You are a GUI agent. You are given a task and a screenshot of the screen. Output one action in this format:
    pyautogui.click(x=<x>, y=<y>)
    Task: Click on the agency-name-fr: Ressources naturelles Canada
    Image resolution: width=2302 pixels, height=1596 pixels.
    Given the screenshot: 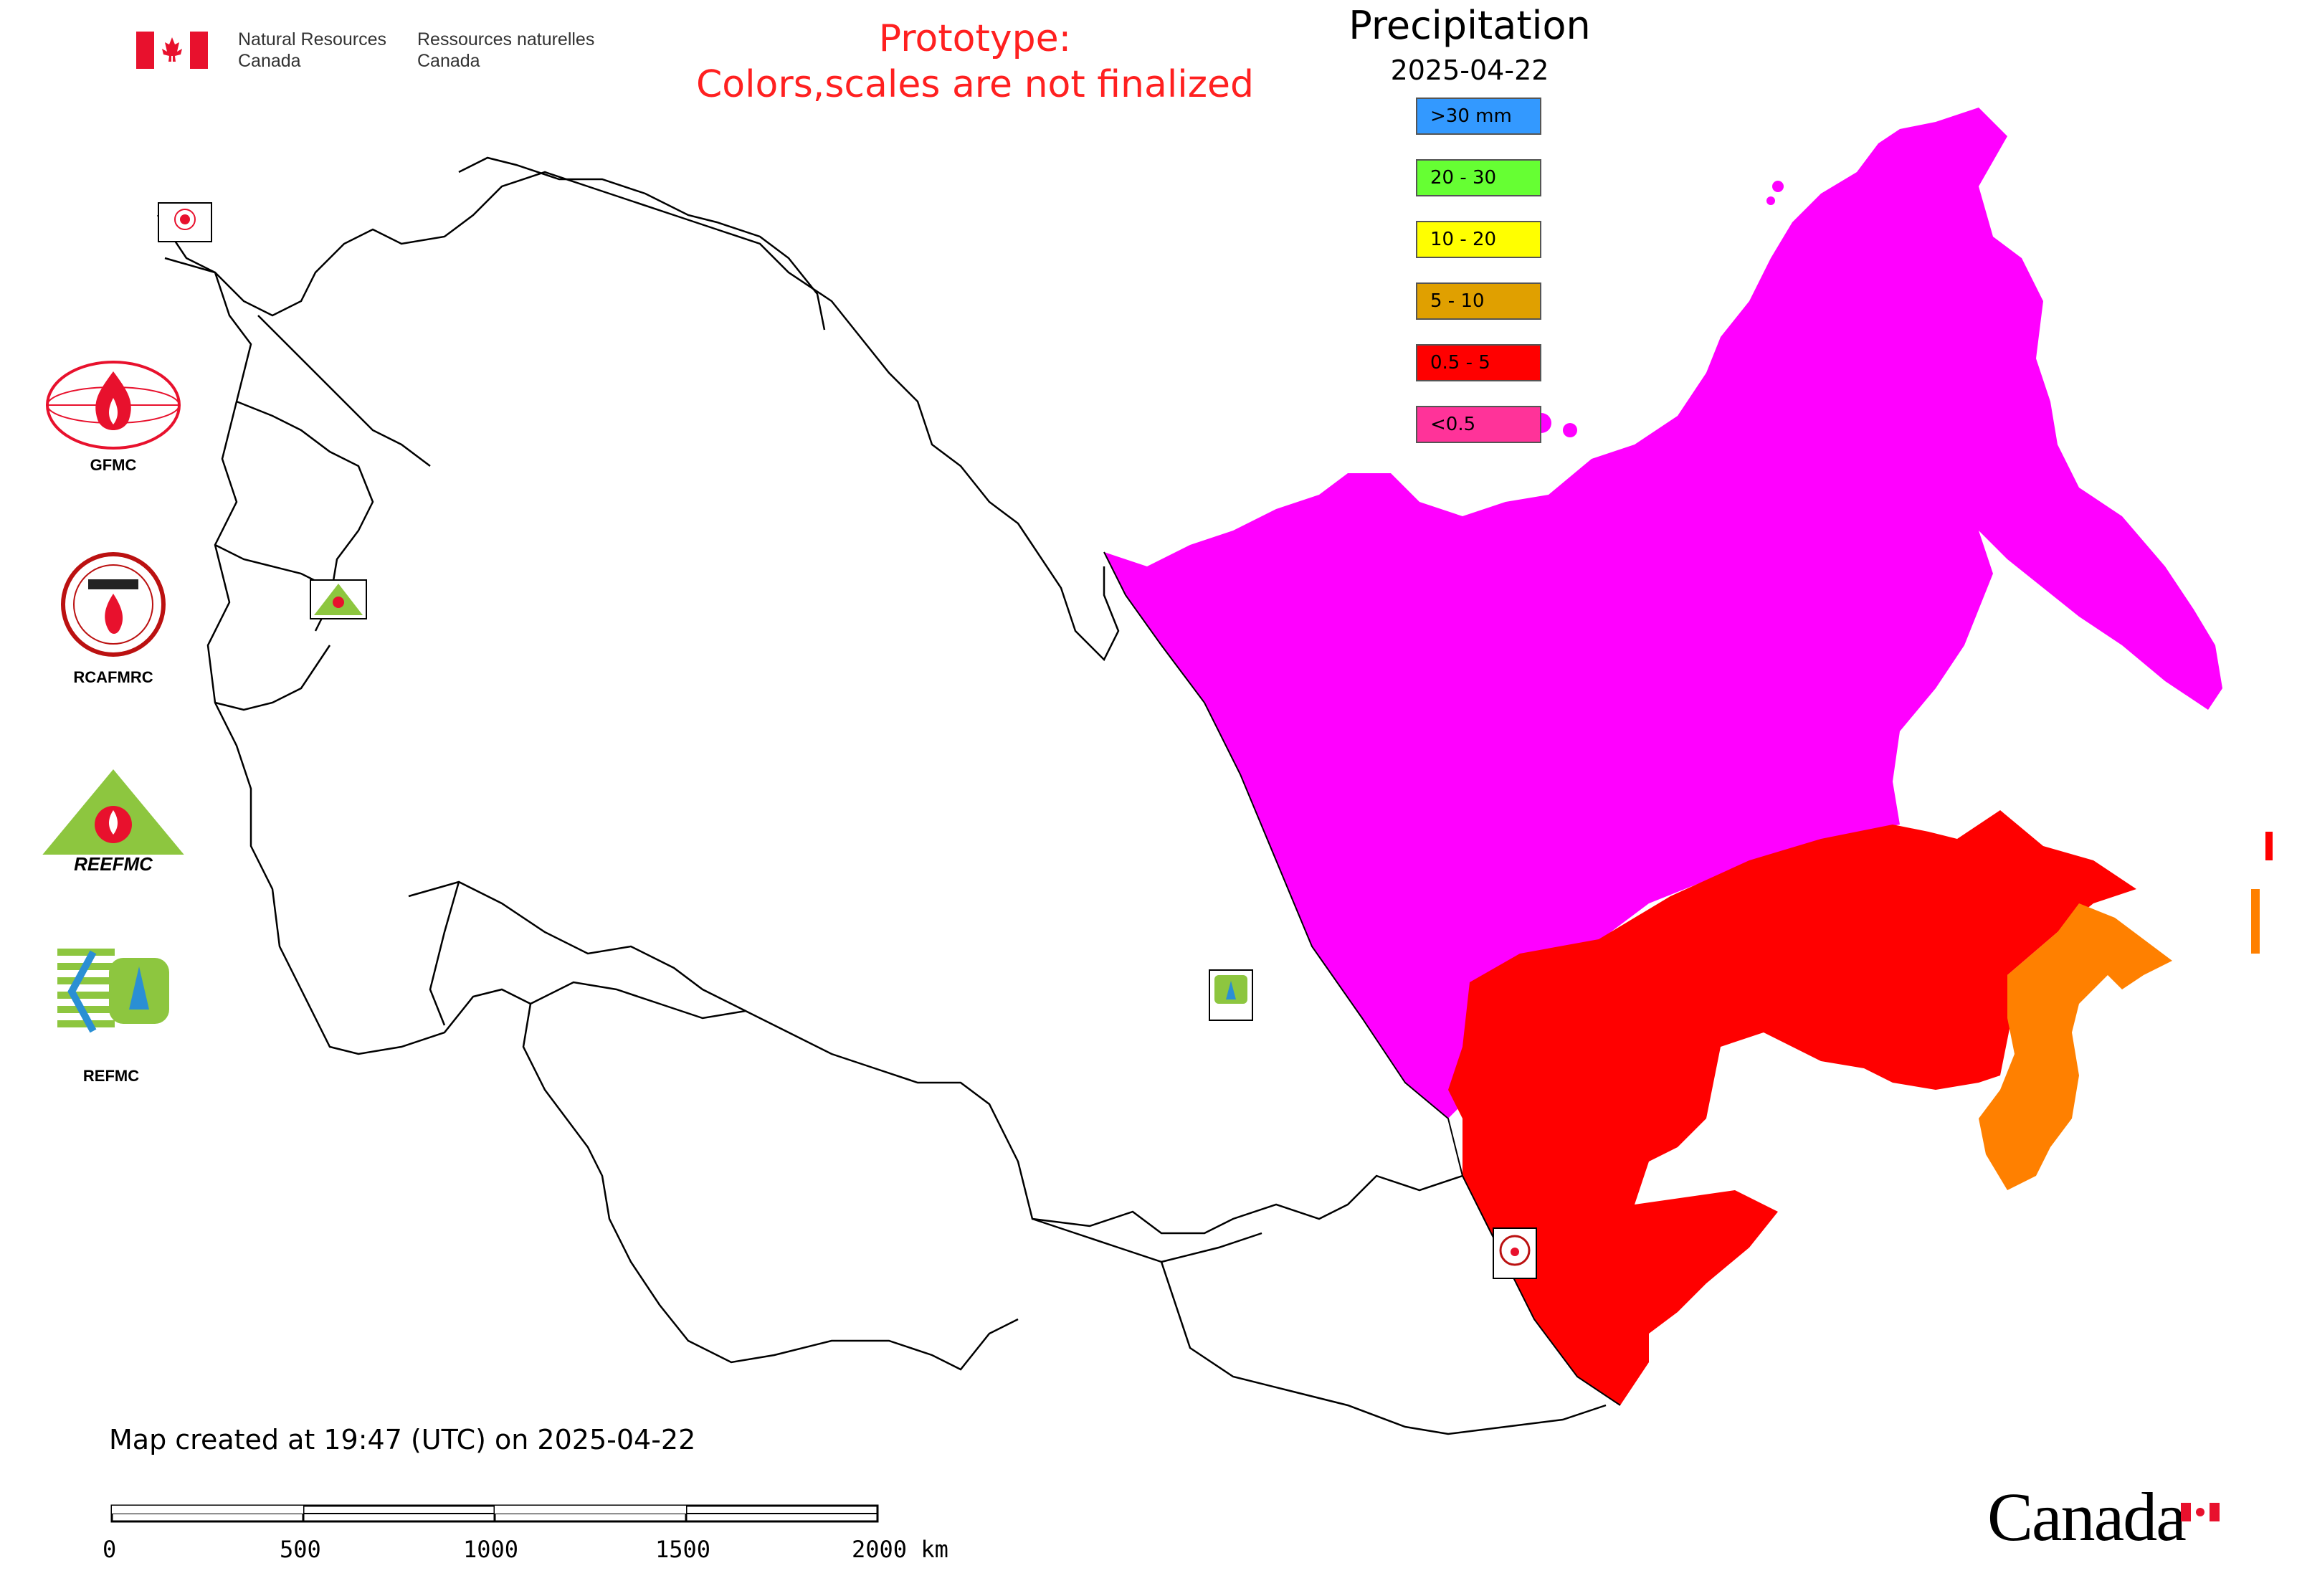 What is the action you would take?
    pyautogui.click(x=506, y=50)
    